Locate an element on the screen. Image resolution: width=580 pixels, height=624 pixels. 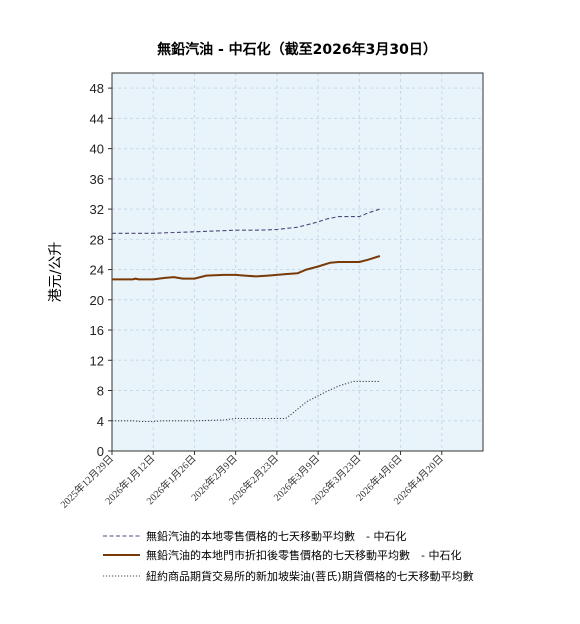
chart-title: 無鉛汽油 - 中石化（截至2026年3月30日） is located at coordinates (297, 49).